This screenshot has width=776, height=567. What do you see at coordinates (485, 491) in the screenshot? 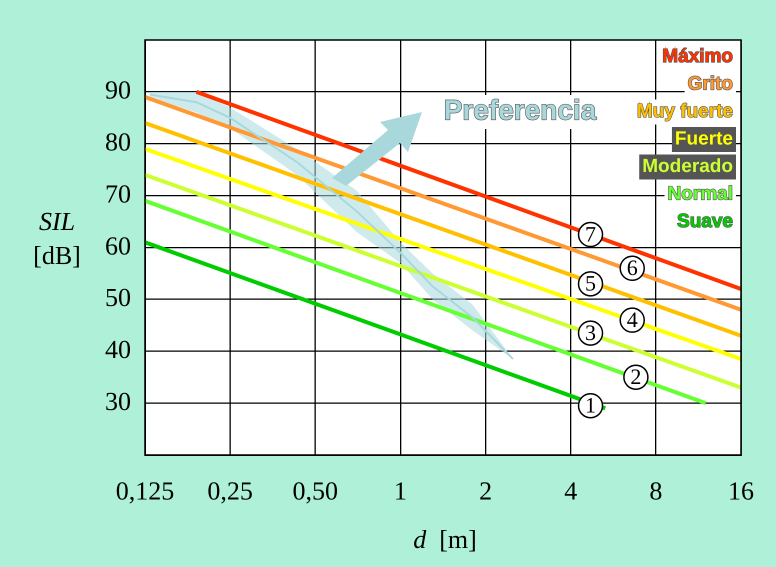
I see `x-tick-label: 2` at bounding box center [485, 491].